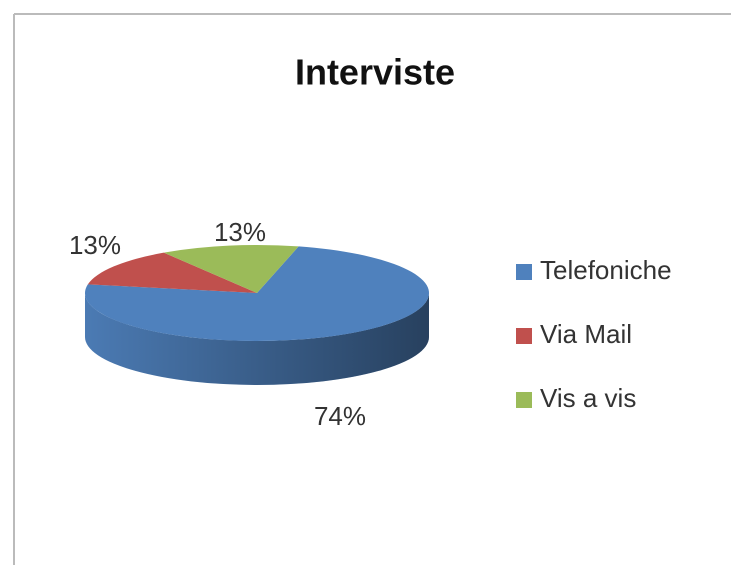 The width and height of the screenshot is (731, 565). I want to click on side-shade, so click(257, 339).